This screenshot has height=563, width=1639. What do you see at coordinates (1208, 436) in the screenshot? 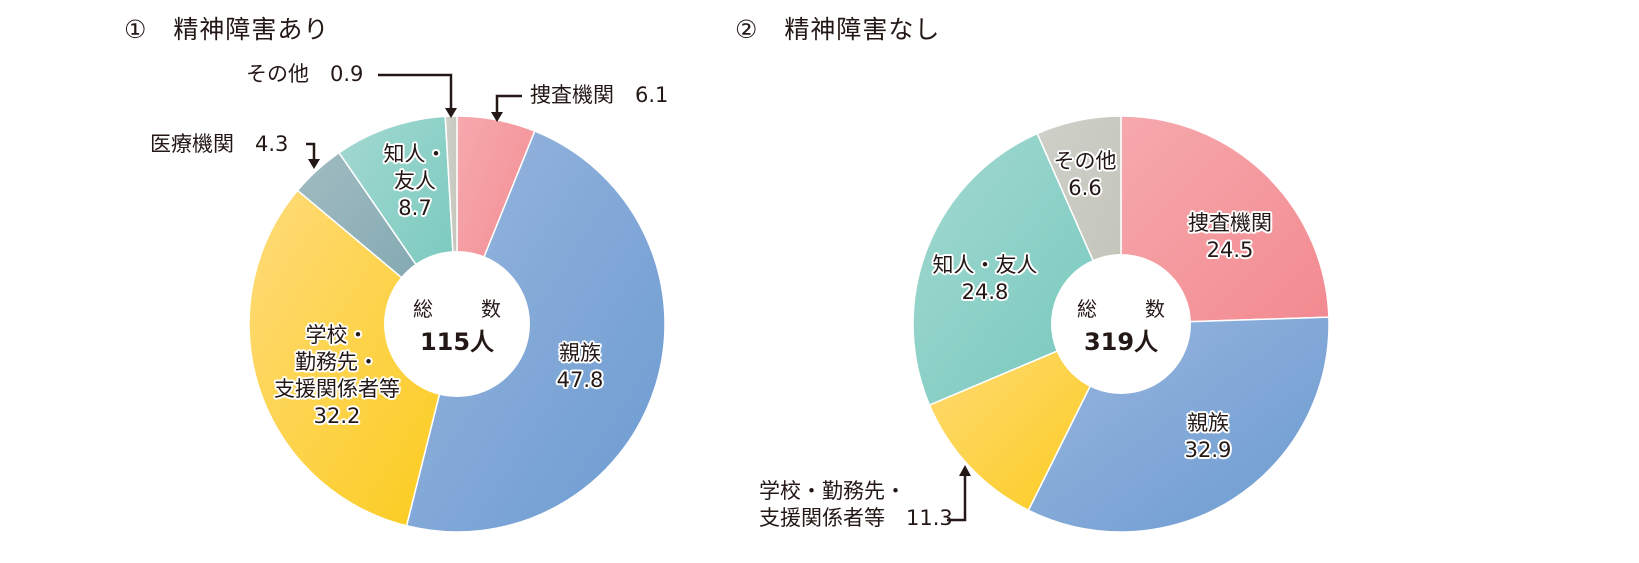
I see `chart2-label-shinzoku: 親族 32.9` at bounding box center [1208, 436].